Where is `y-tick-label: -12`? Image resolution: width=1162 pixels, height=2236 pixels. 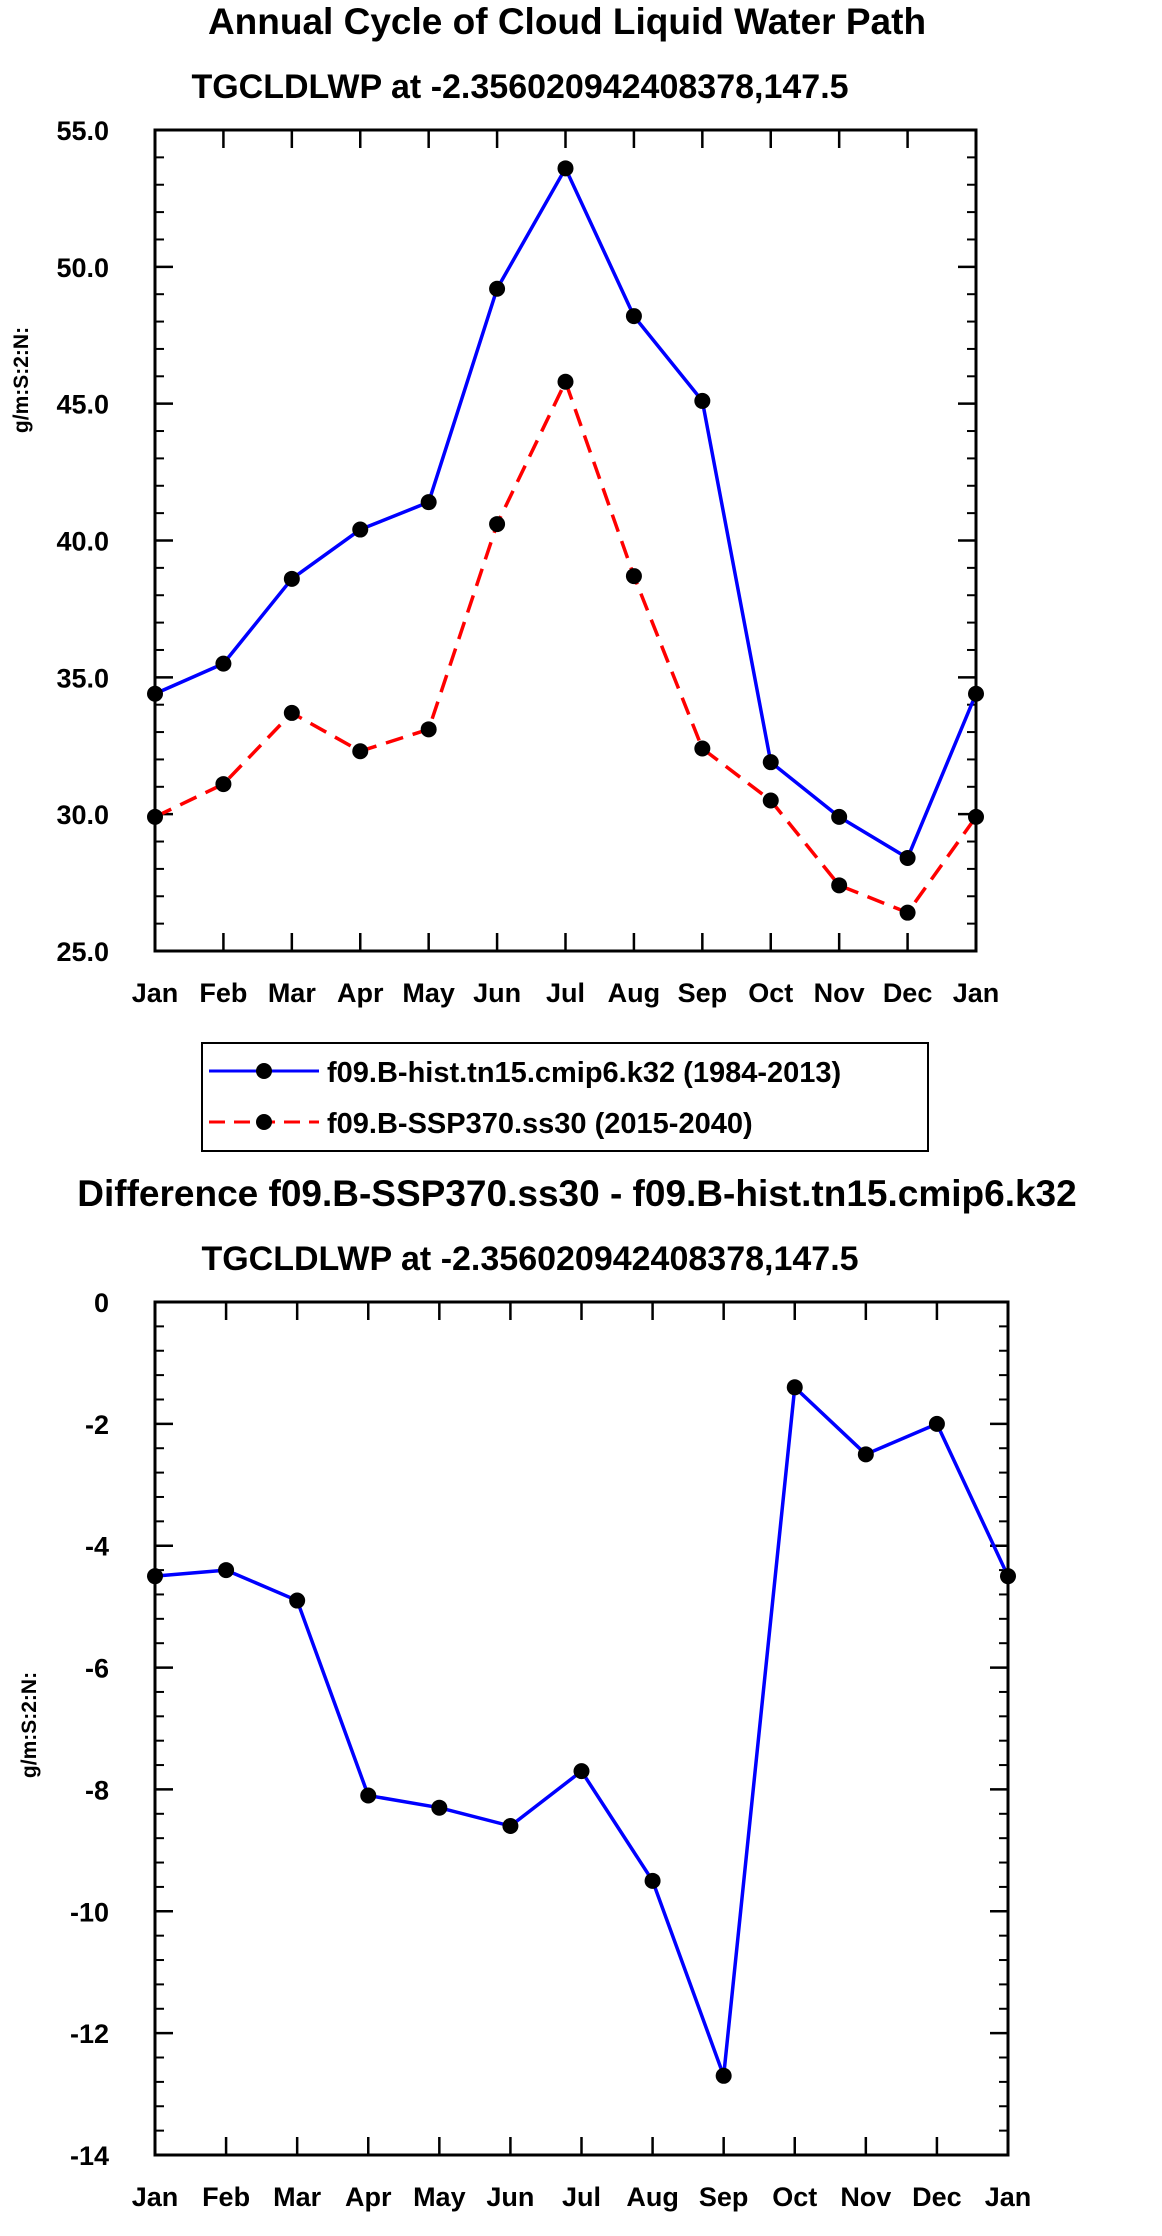 y-tick-label: -12 is located at coordinates (89, 2034).